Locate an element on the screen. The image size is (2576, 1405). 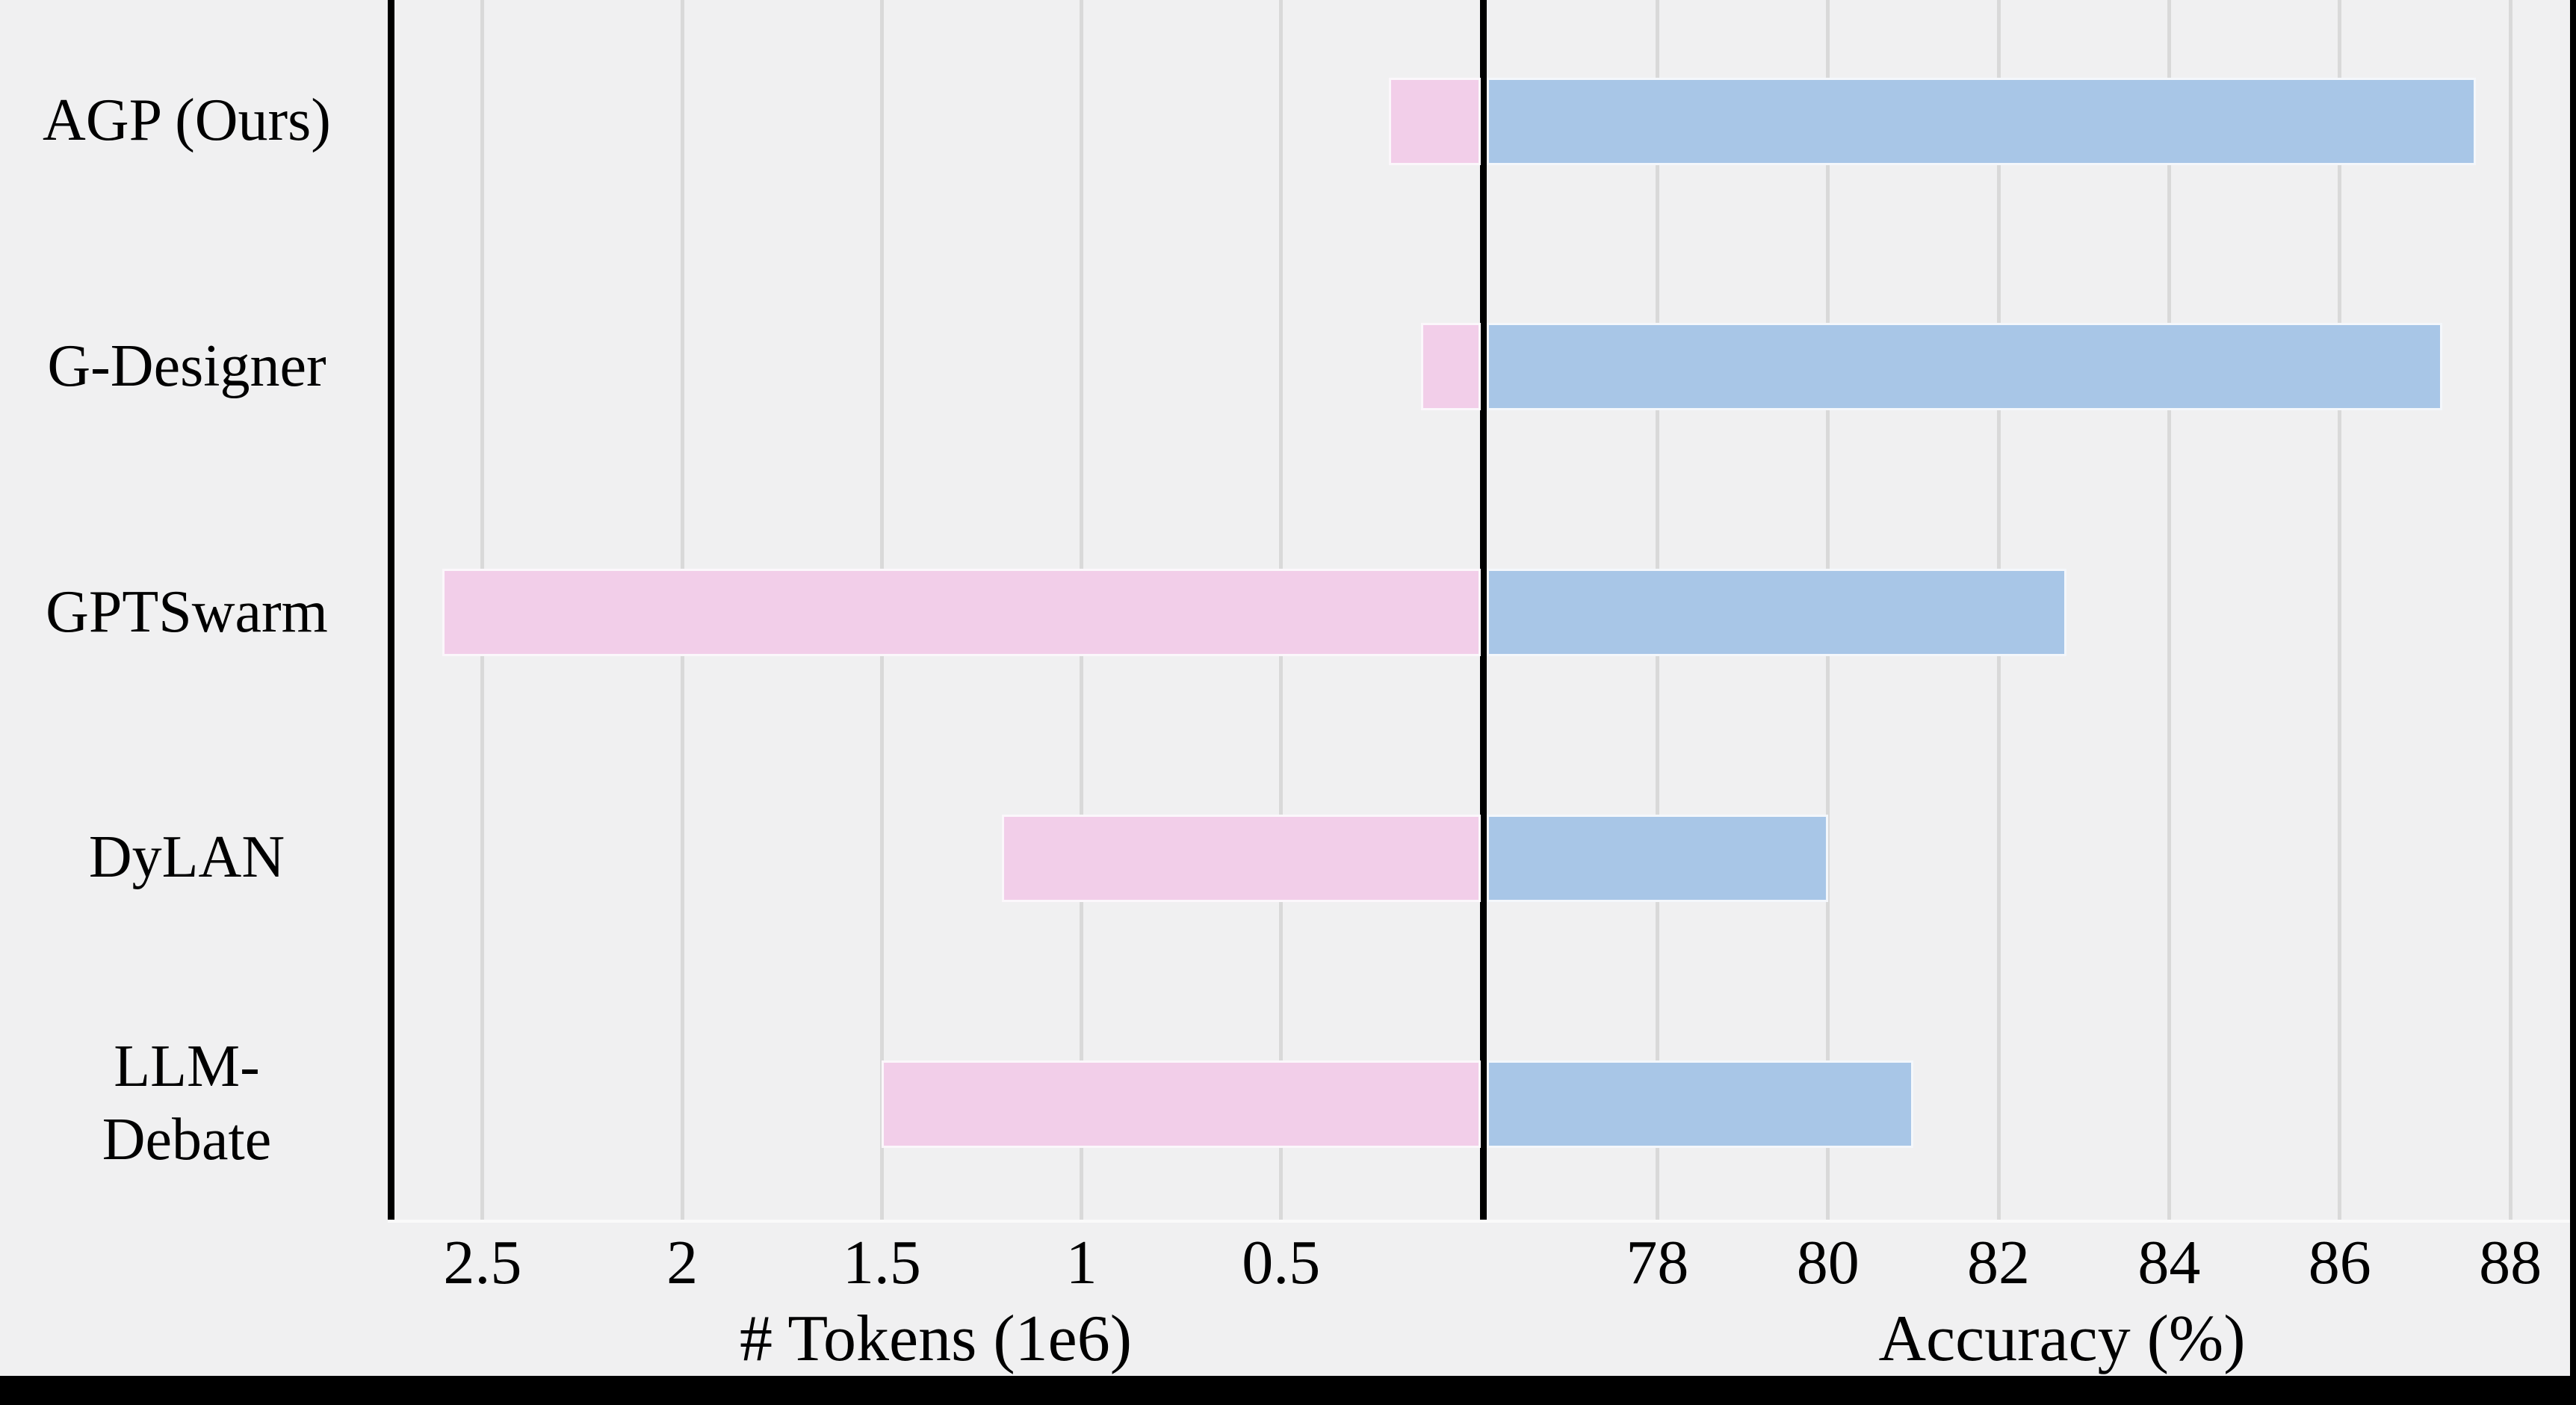
accuracy-tick-label: 88 is located at coordinates (2510, 1262).